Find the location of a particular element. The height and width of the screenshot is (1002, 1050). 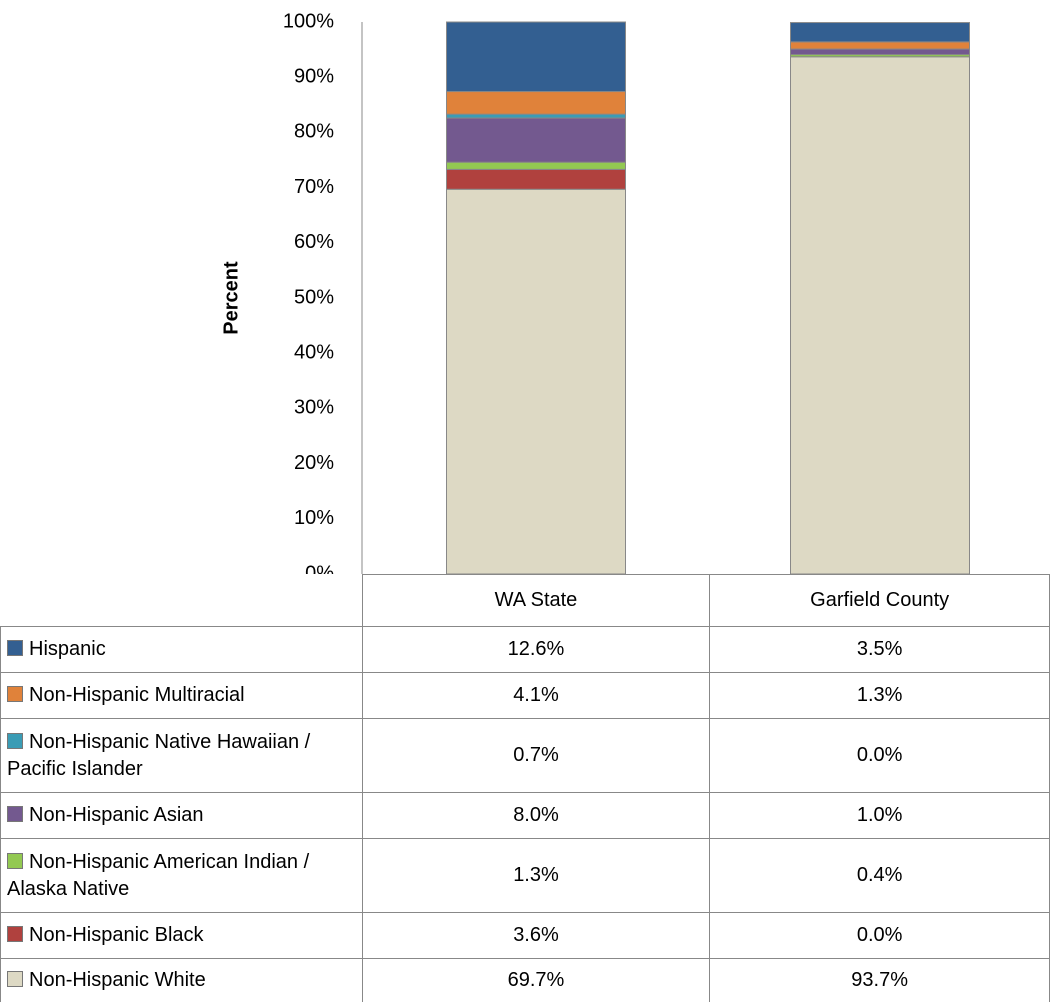

y-tick-label: 70% is located at coordinates (314, 187).